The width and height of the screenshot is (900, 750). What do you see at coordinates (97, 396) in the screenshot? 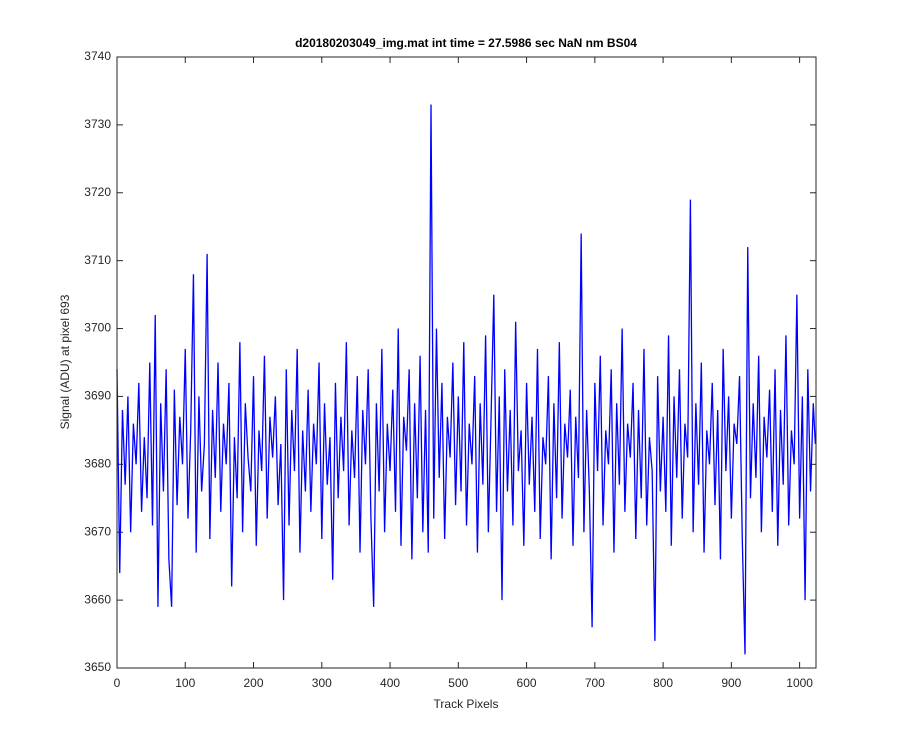
I see `y-tick-label: 3690` at bounding box center [97, 396].